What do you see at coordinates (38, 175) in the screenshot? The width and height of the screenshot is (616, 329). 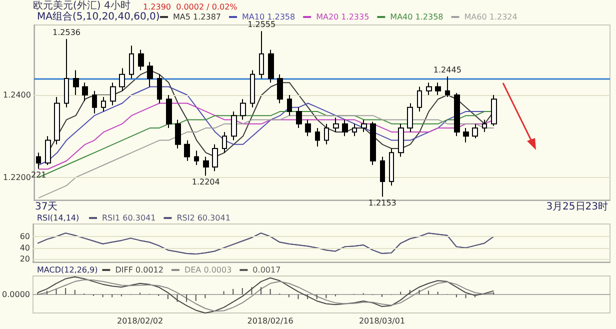 I see `annotation: 221` at bounding box center [38, 175].